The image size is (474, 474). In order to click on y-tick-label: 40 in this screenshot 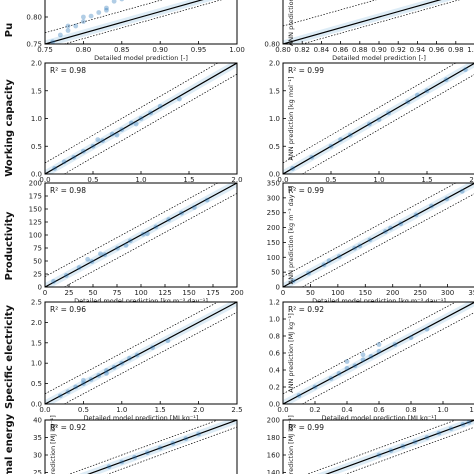, I will do `click(37, 421)`.